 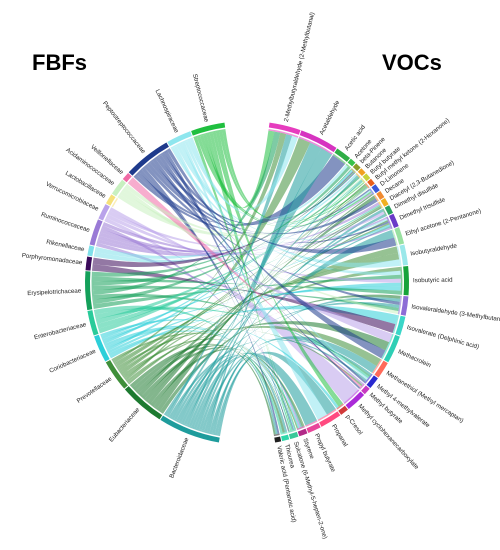 I want to click on right-segment-arc-thiourea, so click(x=285, y=438).